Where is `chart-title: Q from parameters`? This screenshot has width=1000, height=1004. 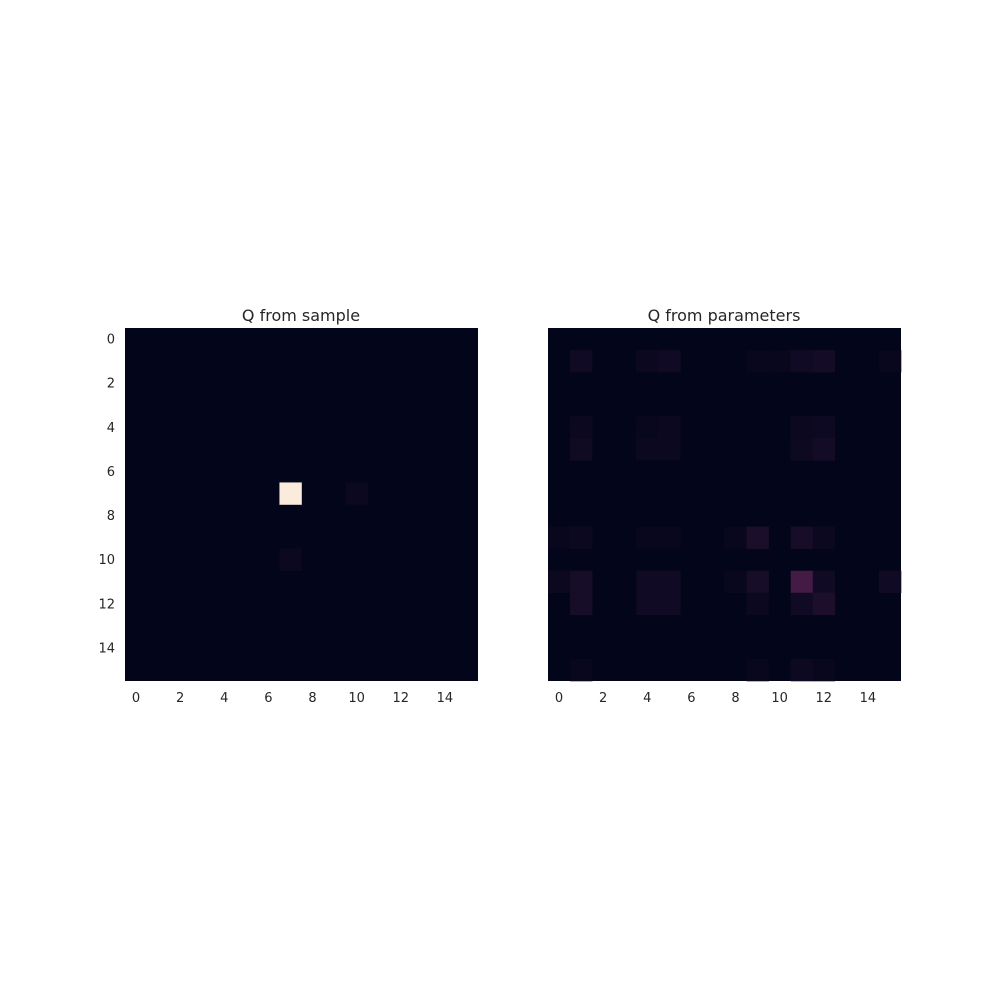
chart-title: Q from parameters is located at coordinates (724, 315).